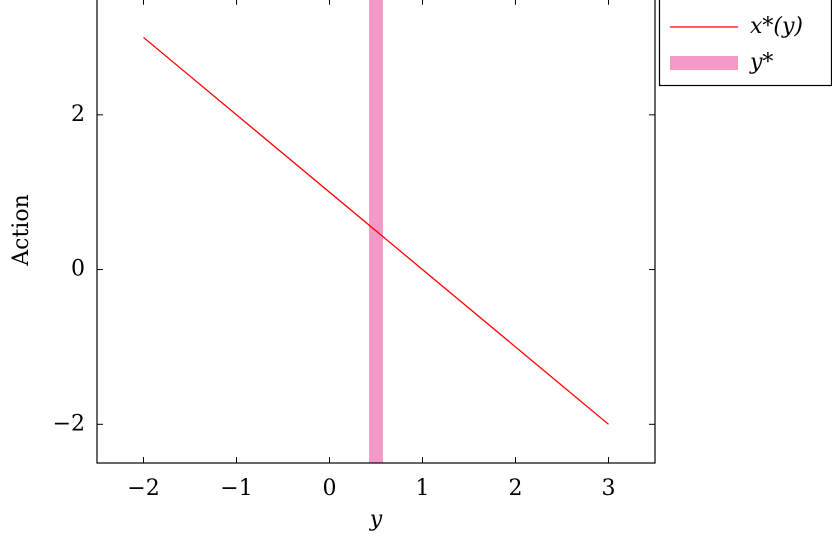 Image resolution: width=832 pixels, height=542 pixels. I want to click on x-tick-label: −2, so click(143, 488).